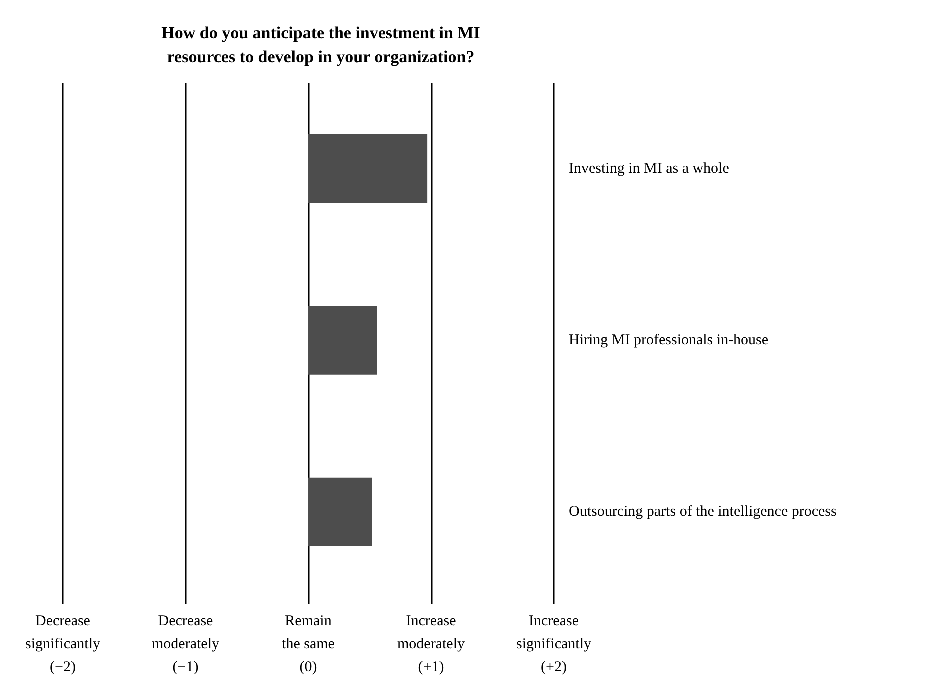  I want to click on chart-title: How do you anticipate the investment in MI resources to develop in your organization?, so click(321, 45).